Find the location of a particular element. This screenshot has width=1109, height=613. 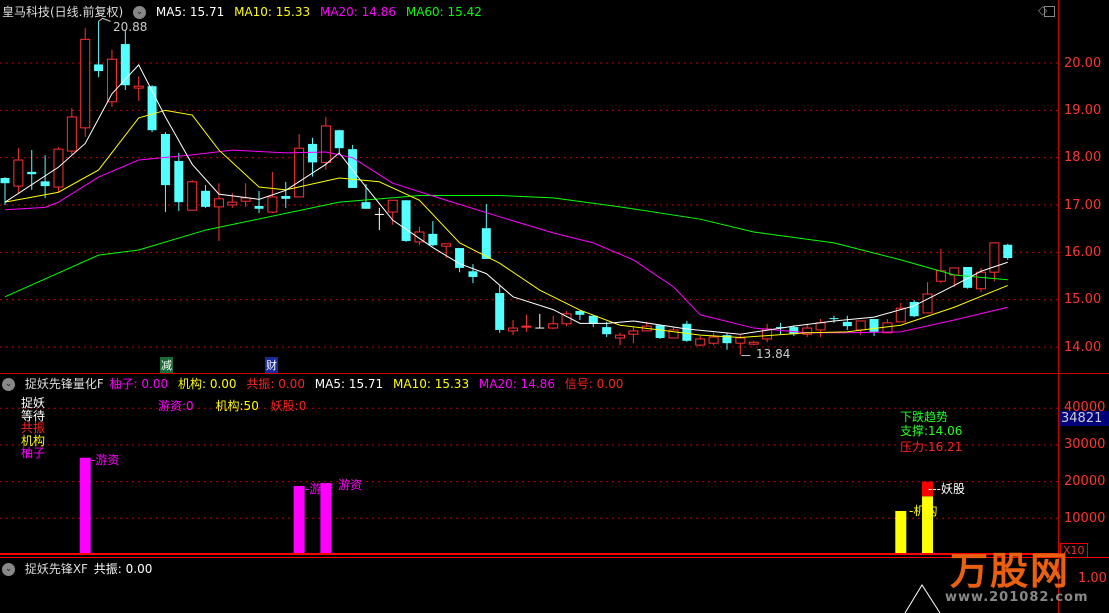

bar-label-yaogu: ---妖股 is located at coordinates (946, 489).